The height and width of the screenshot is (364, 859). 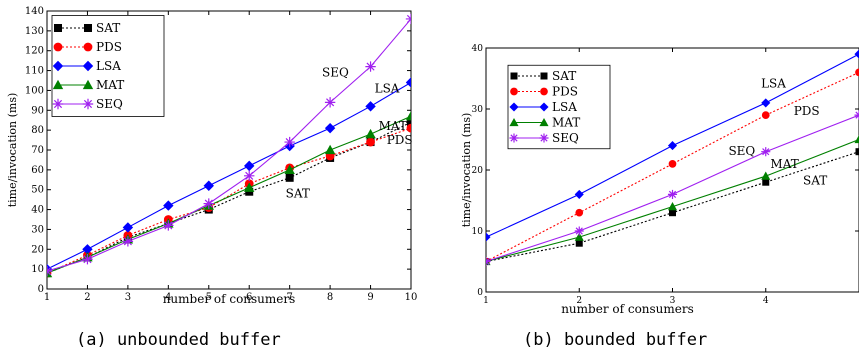 I want to click on legend-label-pds: PDS, so click(x=109, y=47).